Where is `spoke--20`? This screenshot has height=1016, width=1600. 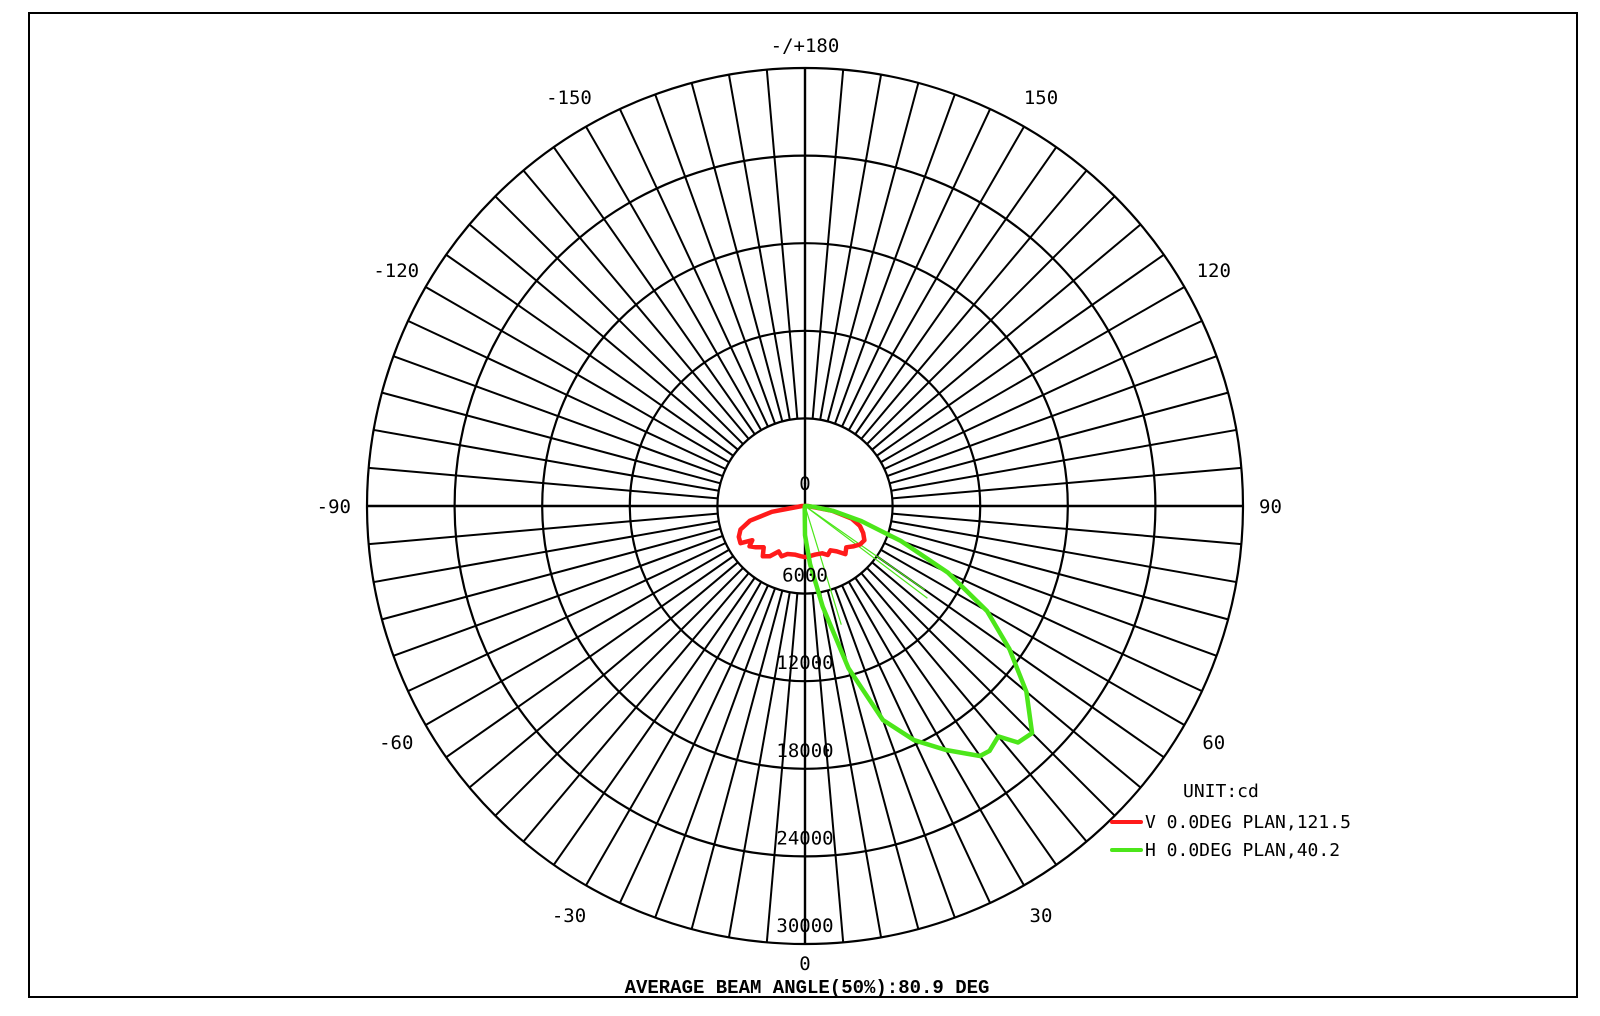 spoke--20 is located at coordinates (715, 752).